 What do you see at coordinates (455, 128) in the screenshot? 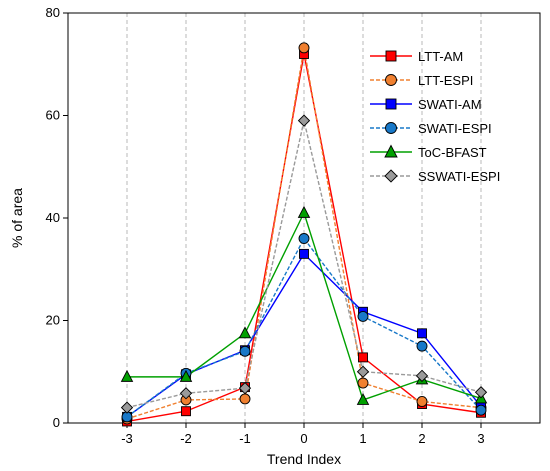
I see `legend-label: SWATI-ESPI` at bounding box center [455, 128].